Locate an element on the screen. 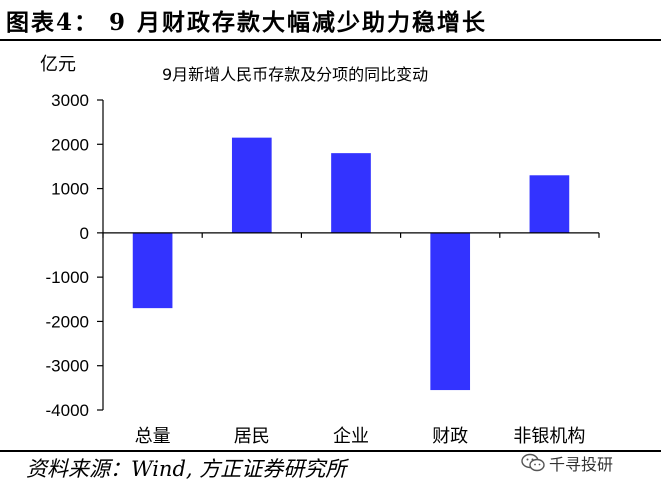  y-tick-label: 1000 is located at coordinates (70, 189).